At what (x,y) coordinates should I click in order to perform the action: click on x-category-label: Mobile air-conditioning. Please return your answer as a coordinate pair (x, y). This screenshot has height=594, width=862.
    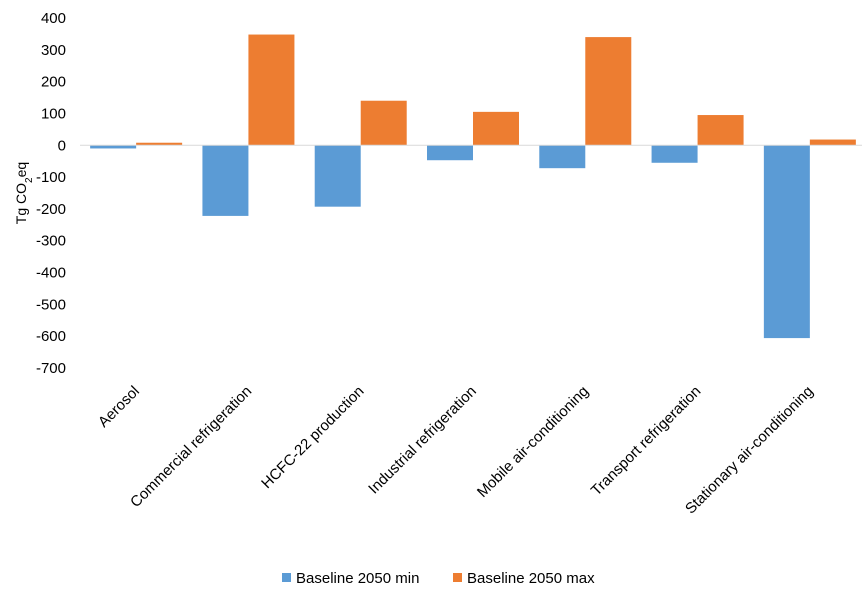
    Looking at the image, I should click on (533, 442).